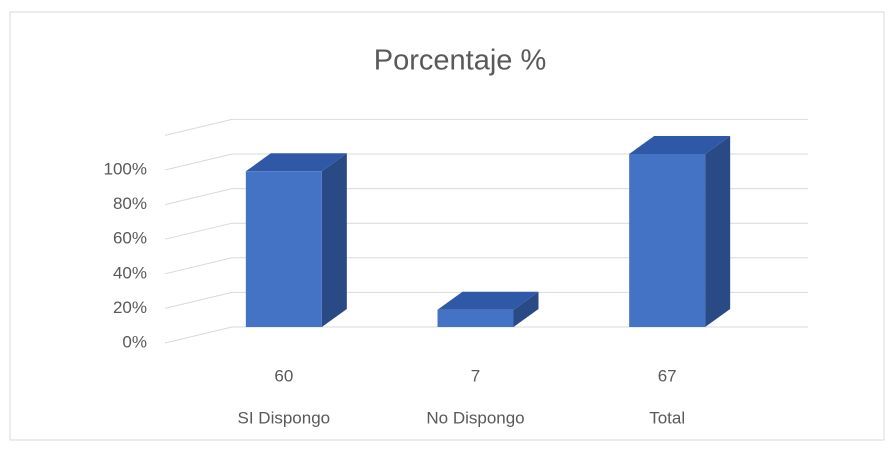 Image resolution: width=894 pixels, height=451 pixels. I want to click on count-label: 67, so click(667, 375).